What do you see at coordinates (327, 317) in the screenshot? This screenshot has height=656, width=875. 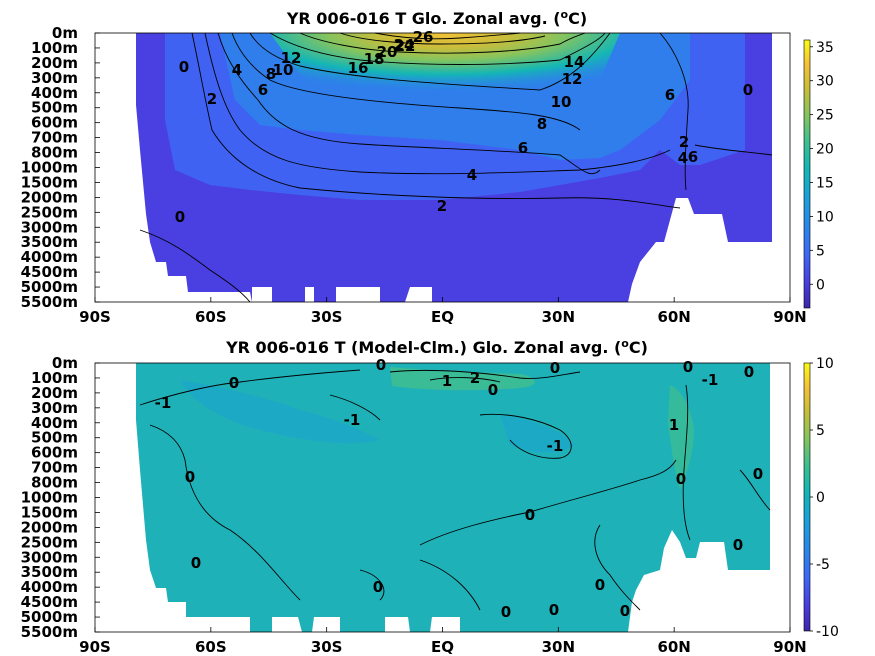 I see `p1-x-tick-label: 30S` at bounding box center [327, 317].